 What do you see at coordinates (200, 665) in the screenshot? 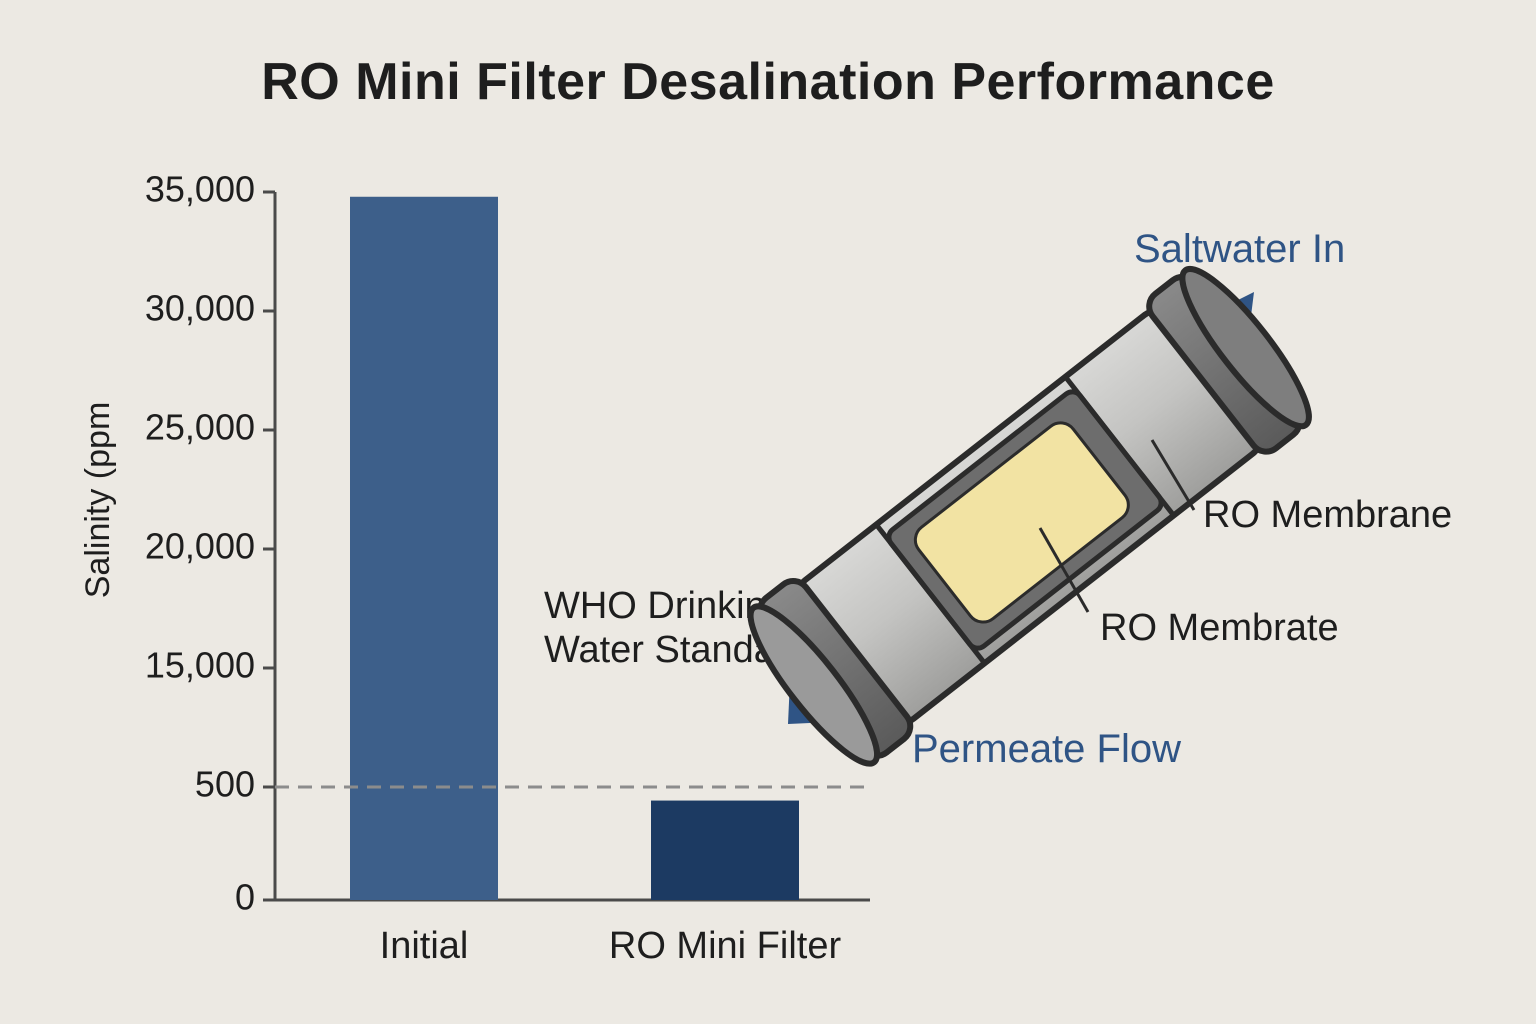
I see `y-tick-label: 15,000` at bounding box center [200, 665].